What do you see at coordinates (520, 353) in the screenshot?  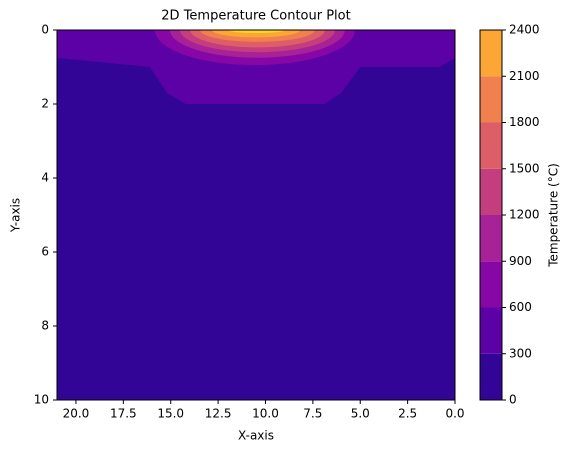 I see `colorbar-tick-label: 300` at bounding box center [520, 353].